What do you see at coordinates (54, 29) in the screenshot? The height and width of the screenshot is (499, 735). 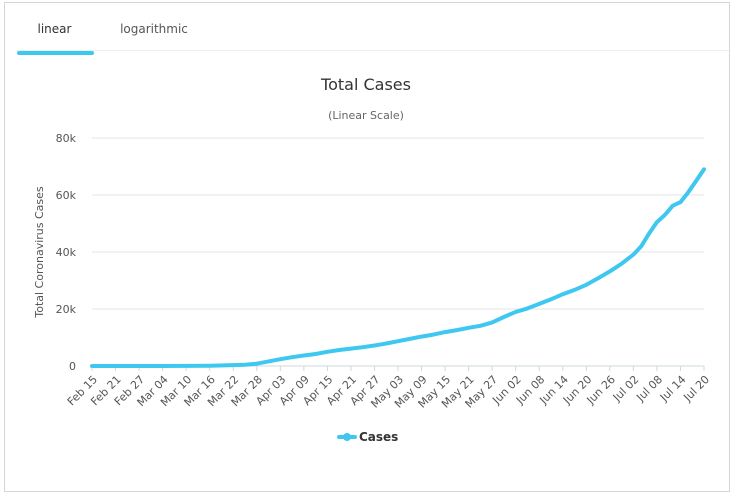 I see `tab-linear: linear` at bounding box center [54, 29].